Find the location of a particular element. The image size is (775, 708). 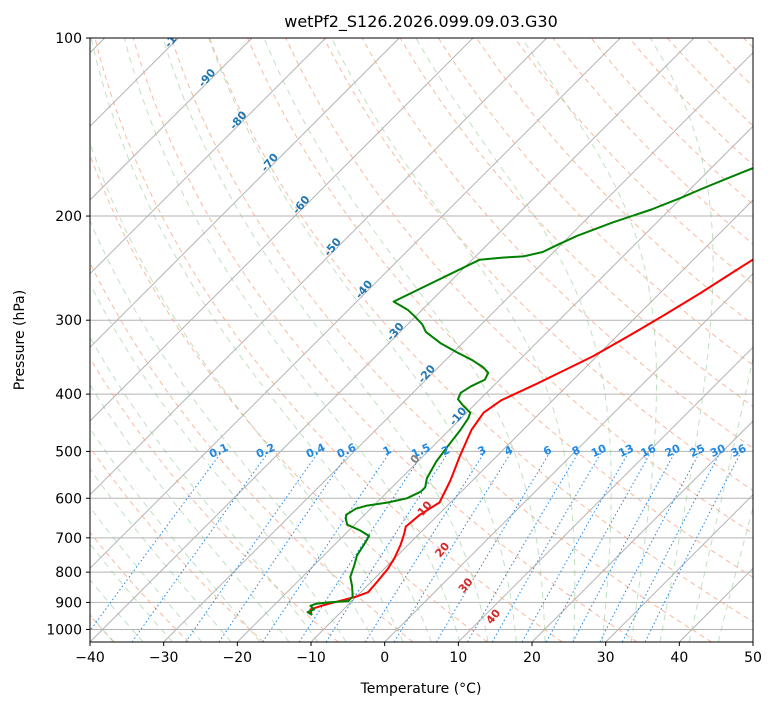

x-tick-label: 10 is located at coordinates (458, 658).